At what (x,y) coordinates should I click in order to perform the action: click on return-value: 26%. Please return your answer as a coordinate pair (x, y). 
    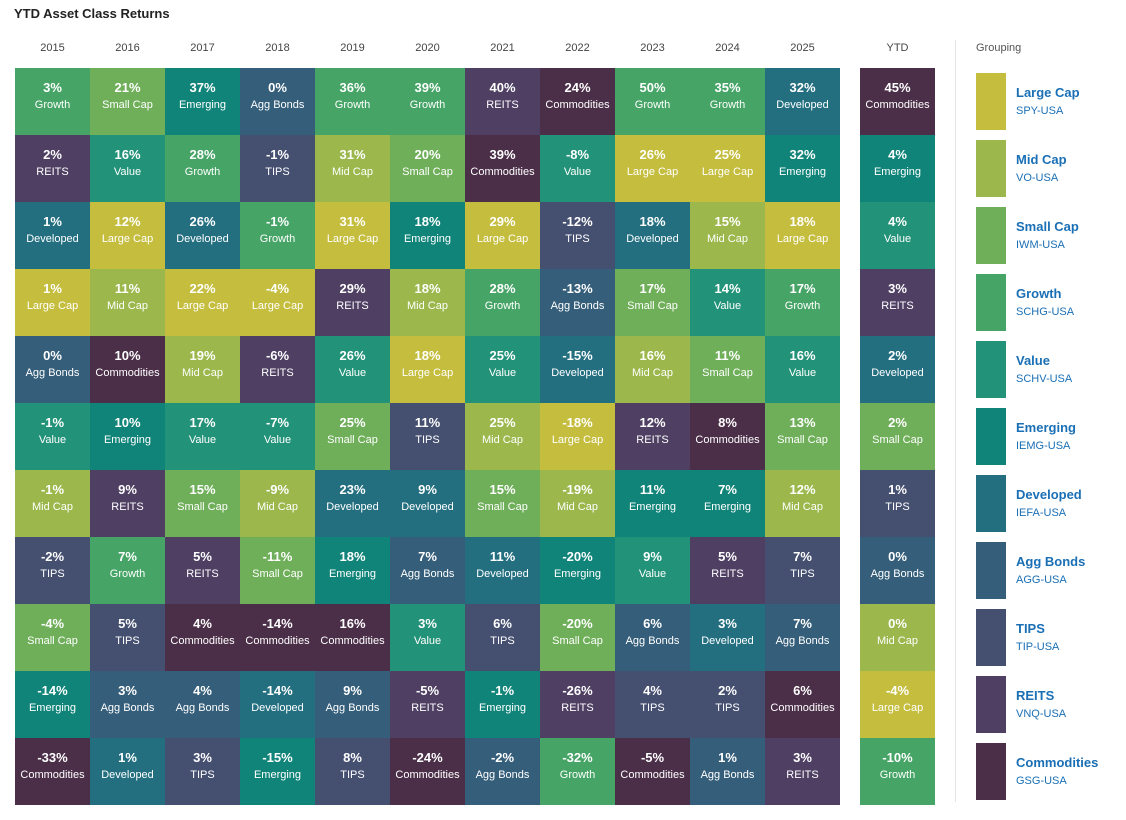
    Looking at the image, I should click on (352, 355).